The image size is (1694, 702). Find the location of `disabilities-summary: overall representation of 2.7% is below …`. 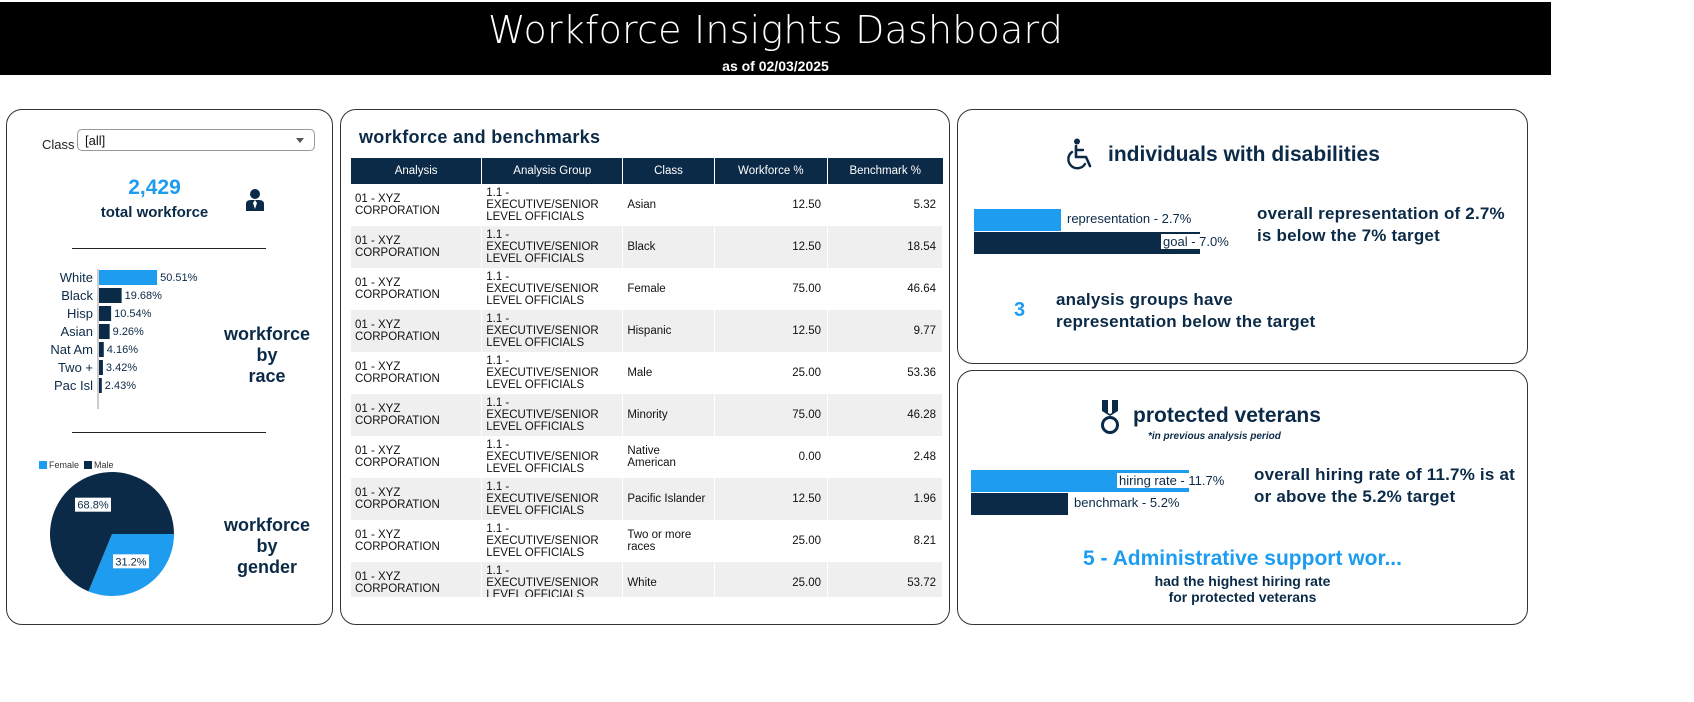

disabilities-summary: overall representation of 2.7% is below … is located at coordinates (1381, 224).